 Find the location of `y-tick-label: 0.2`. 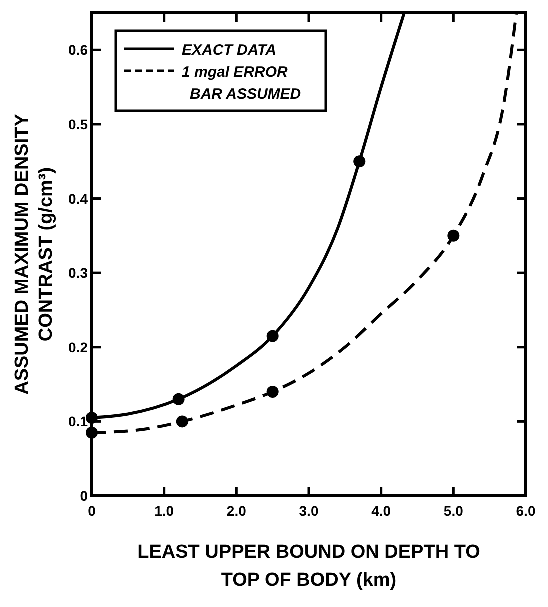

y-tick-label: 0.2 is located at coordinates (78, 347).